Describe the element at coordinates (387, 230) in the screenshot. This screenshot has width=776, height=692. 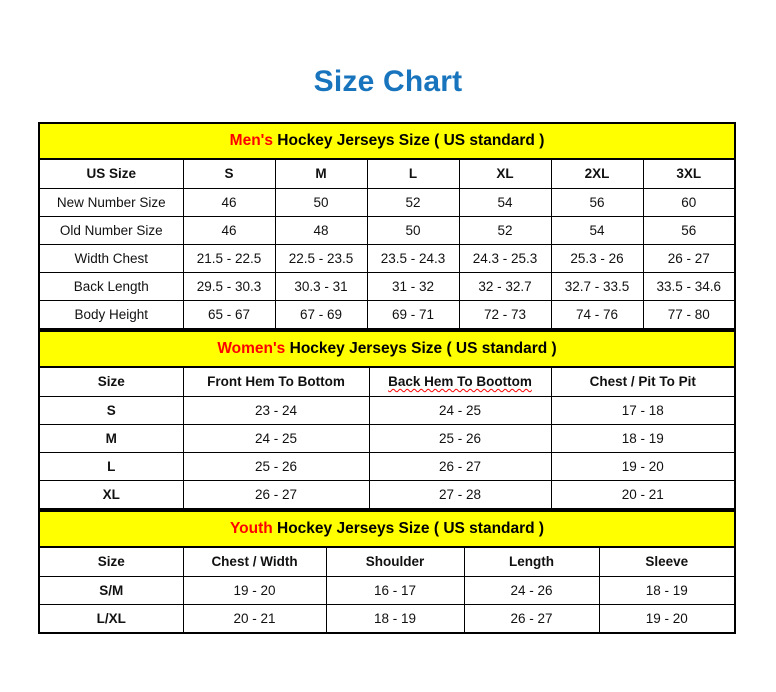
I see `table-row: Old Number Size 46 48 50 52 54 56` at that location.